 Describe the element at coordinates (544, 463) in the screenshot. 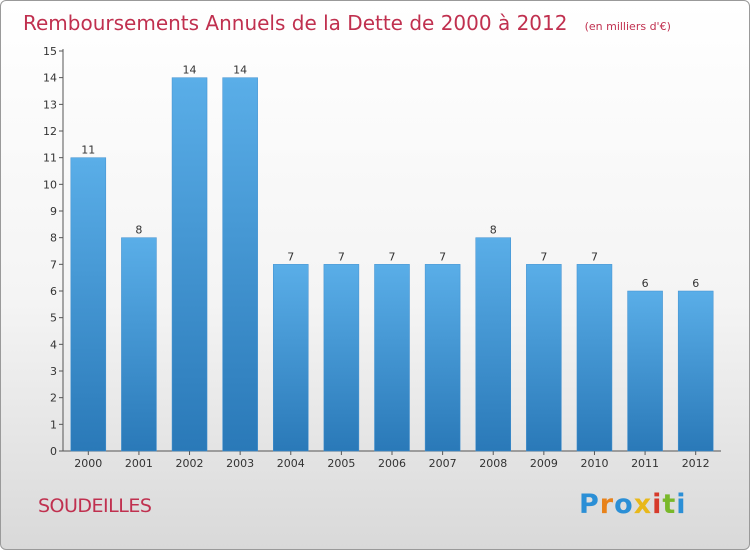

I see `x-tick-label: 2009` at that location.